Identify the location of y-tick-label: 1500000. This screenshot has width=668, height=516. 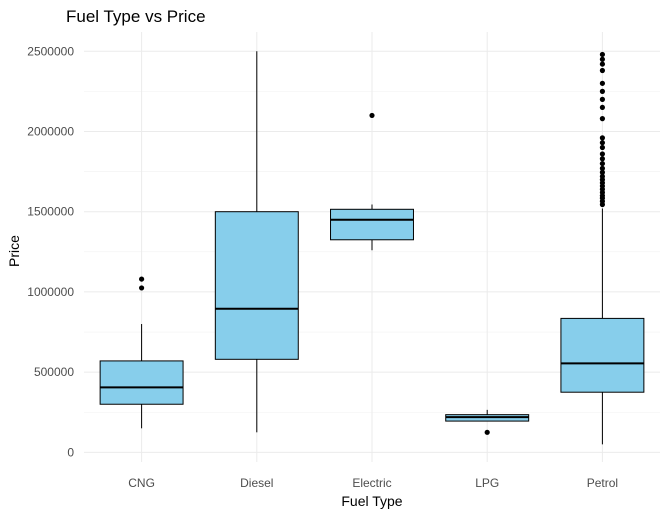
(50, 212).